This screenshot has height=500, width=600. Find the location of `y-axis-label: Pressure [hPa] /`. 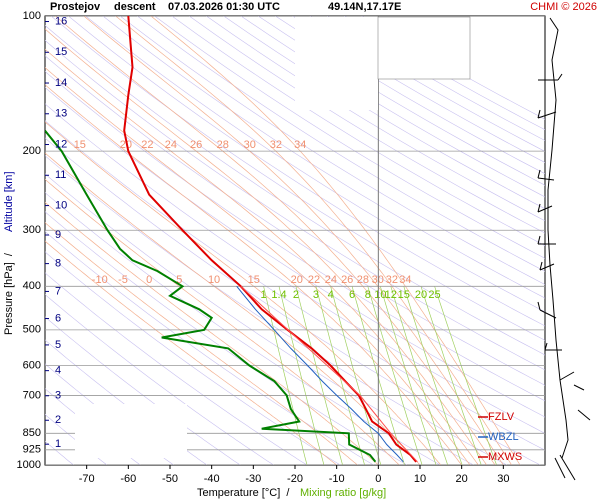

y-axis-label: Pressure [hPa] / is located at coordinates (9, 293).